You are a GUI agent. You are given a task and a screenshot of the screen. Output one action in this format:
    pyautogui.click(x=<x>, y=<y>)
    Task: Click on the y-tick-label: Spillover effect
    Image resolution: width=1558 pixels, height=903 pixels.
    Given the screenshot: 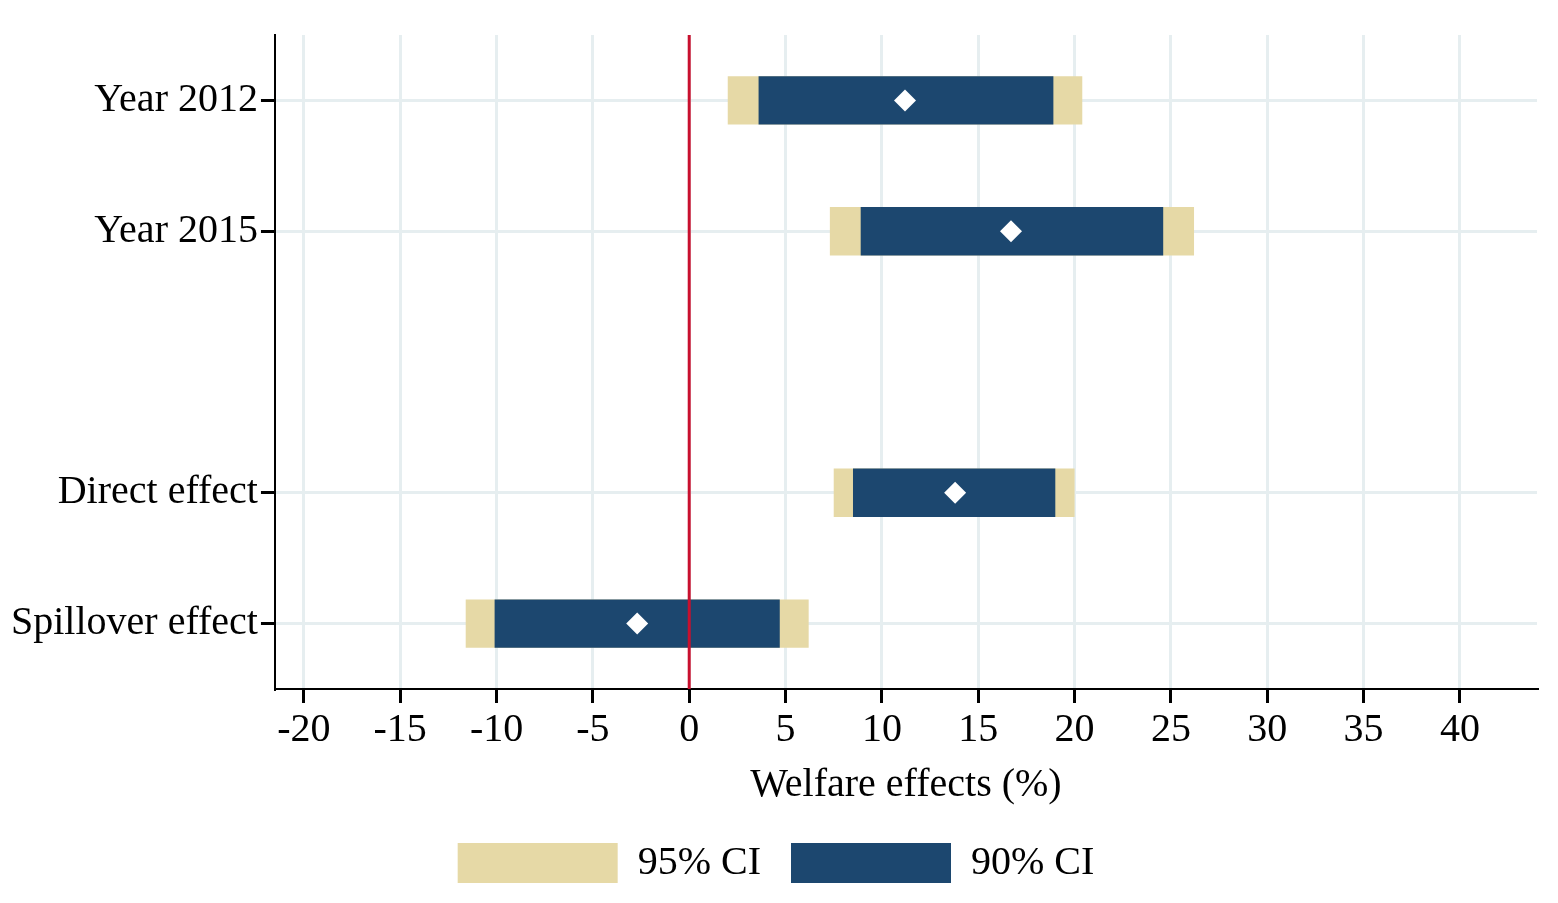 What is the action you would take?
    pyautogui.click(x=134, y=621)
    